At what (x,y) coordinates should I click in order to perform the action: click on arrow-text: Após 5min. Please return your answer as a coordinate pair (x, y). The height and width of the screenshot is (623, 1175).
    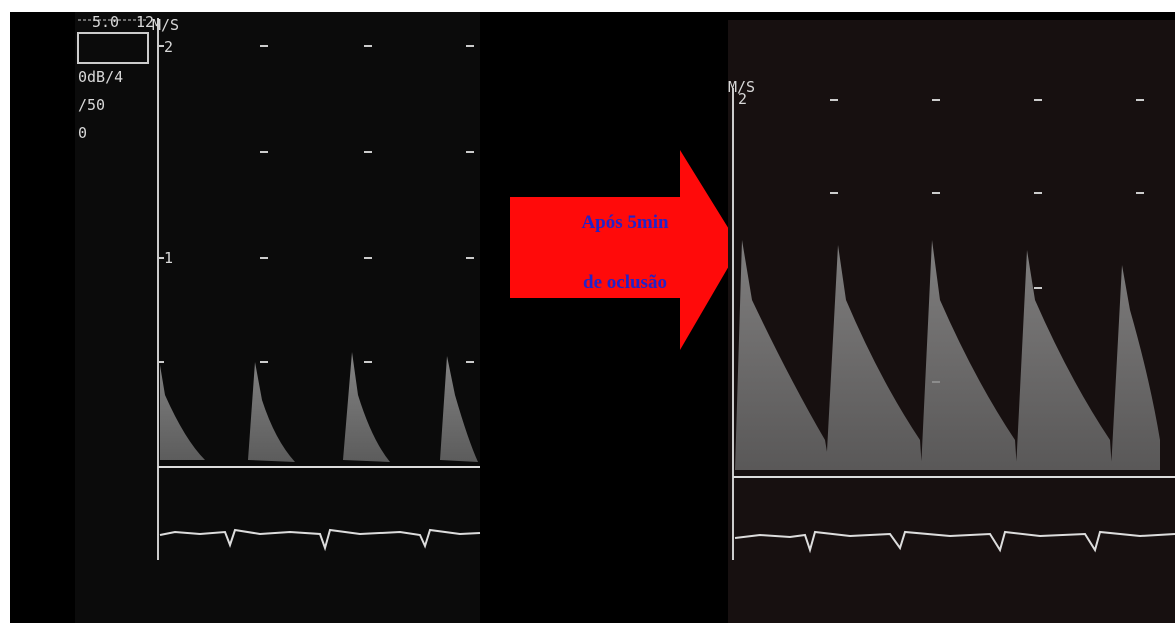
    Looking at the image, I should click on (625, 222).